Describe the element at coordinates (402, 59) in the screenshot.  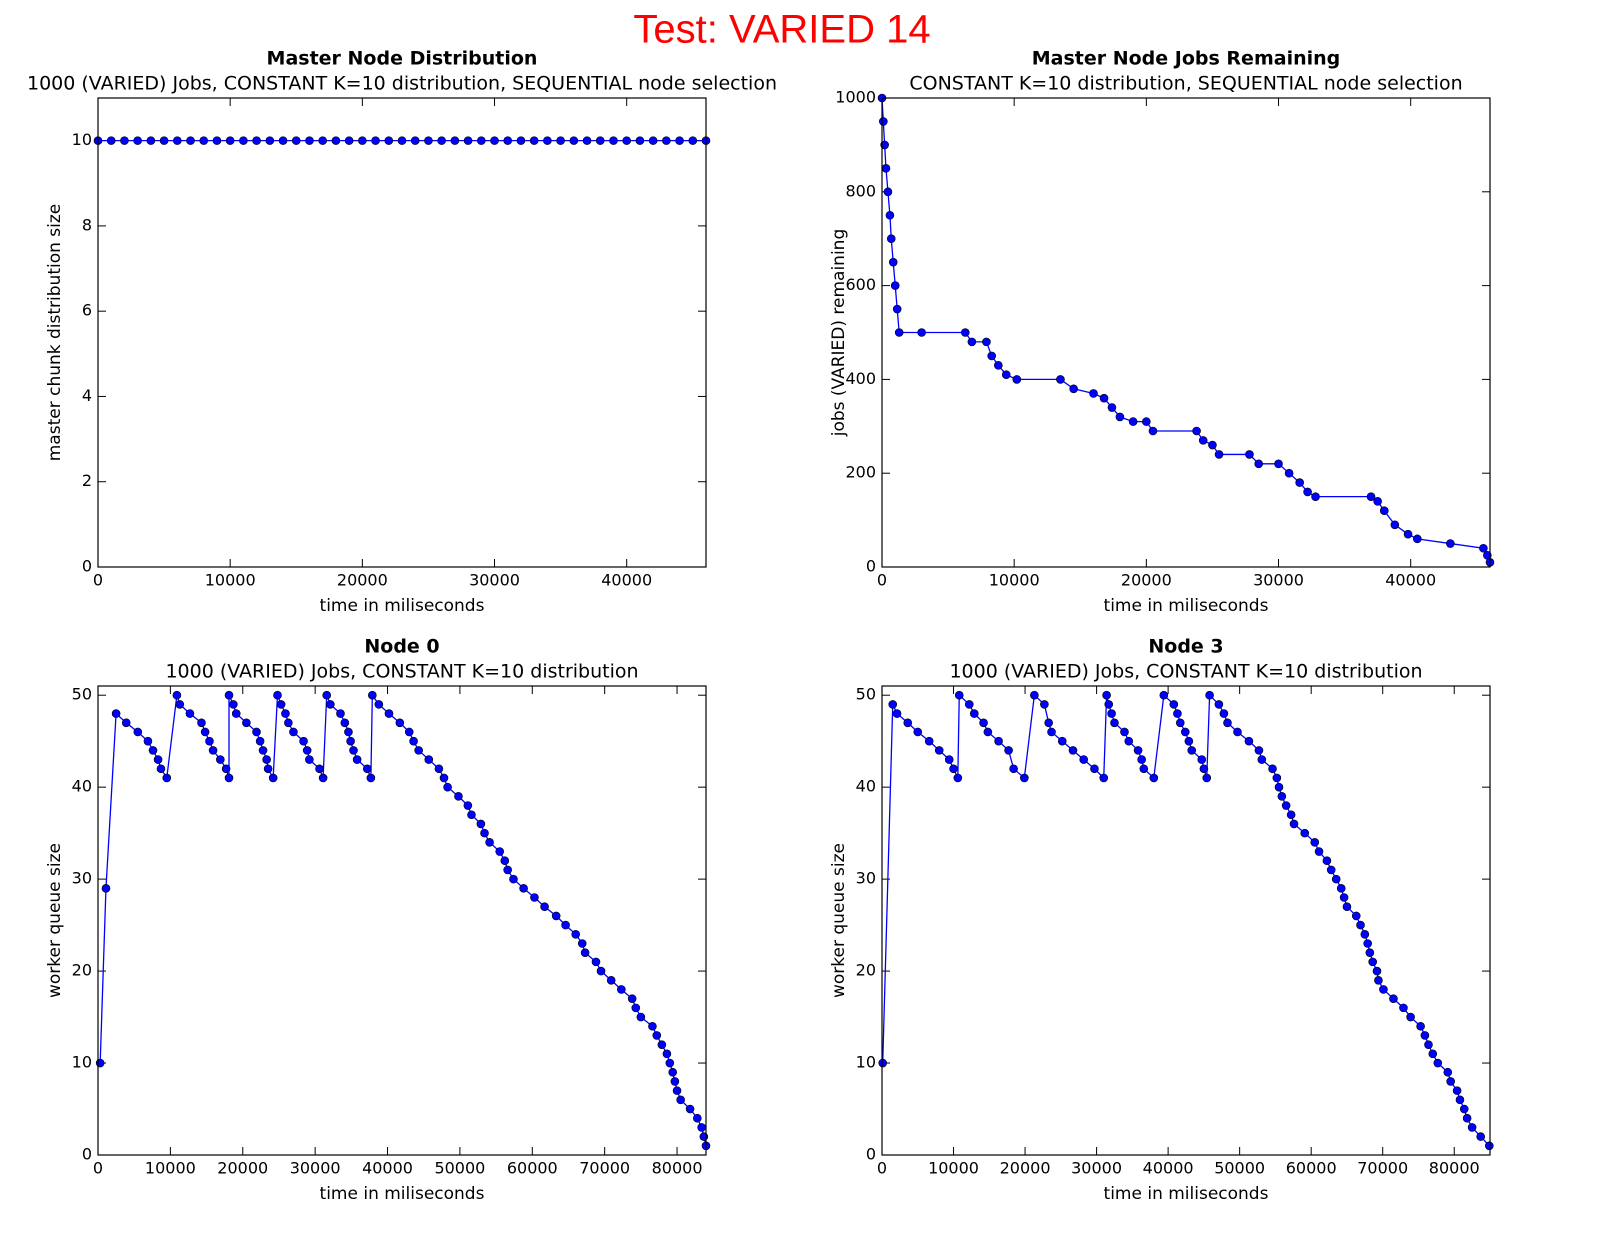
I see `chart-title: Master Node Distribution` at that location.